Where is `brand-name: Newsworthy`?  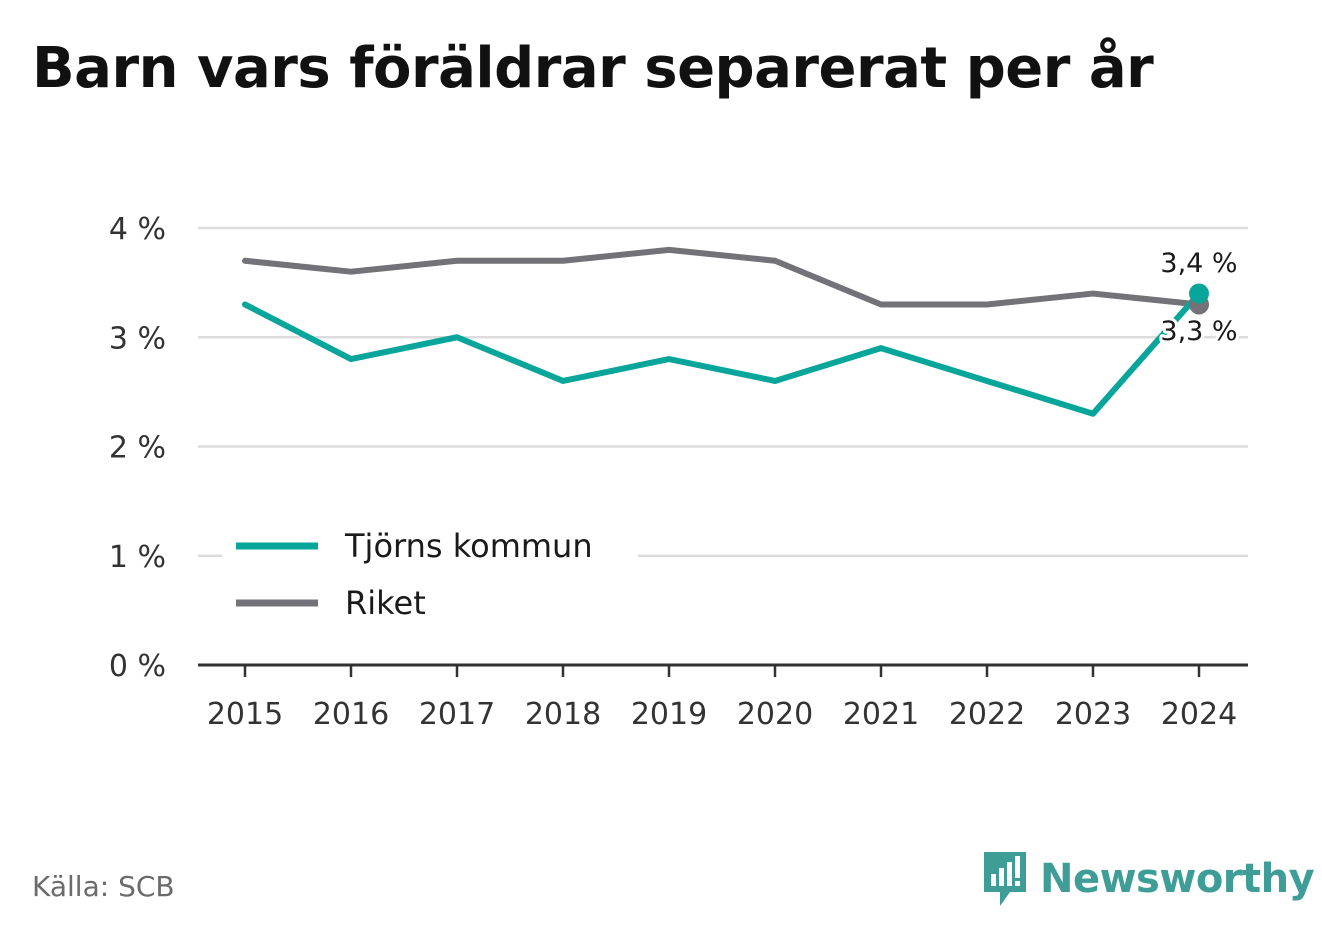 brand-name: Newsworthy is located at coordinates (1177, 879).